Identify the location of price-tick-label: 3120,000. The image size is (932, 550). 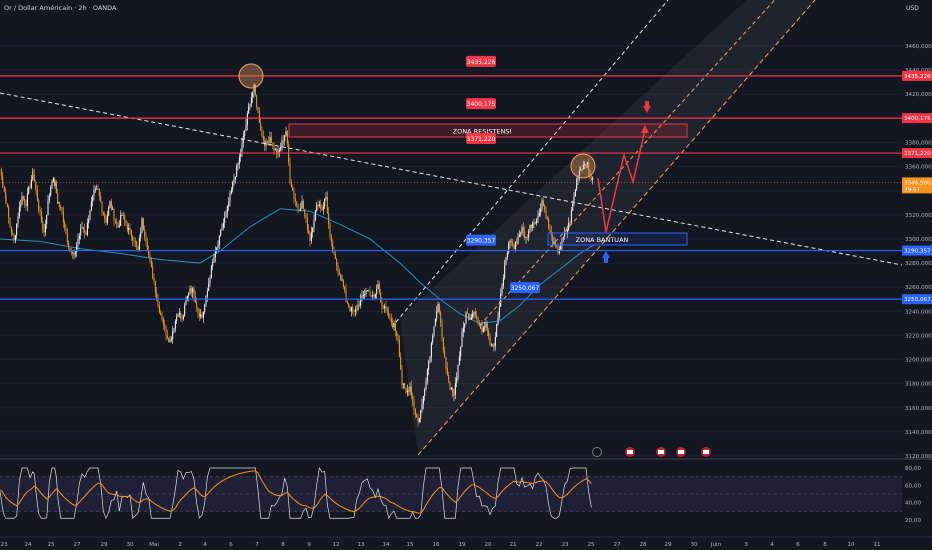
(918, 457).